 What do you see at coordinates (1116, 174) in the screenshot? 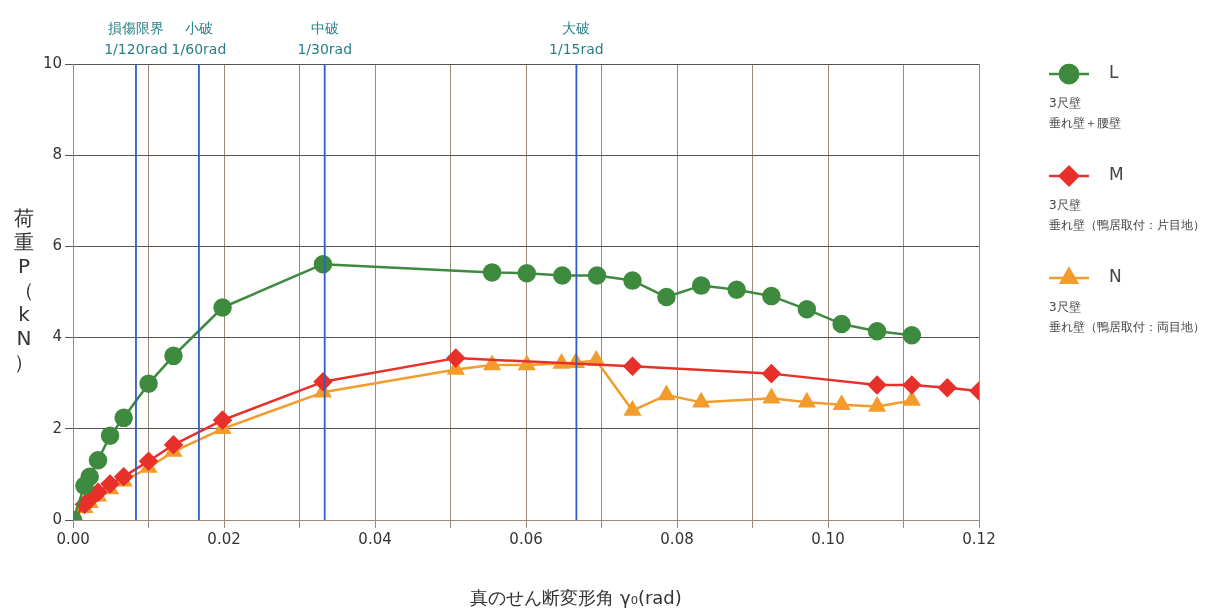
I see `legend-label: M` at bounding box center [1116, 174].